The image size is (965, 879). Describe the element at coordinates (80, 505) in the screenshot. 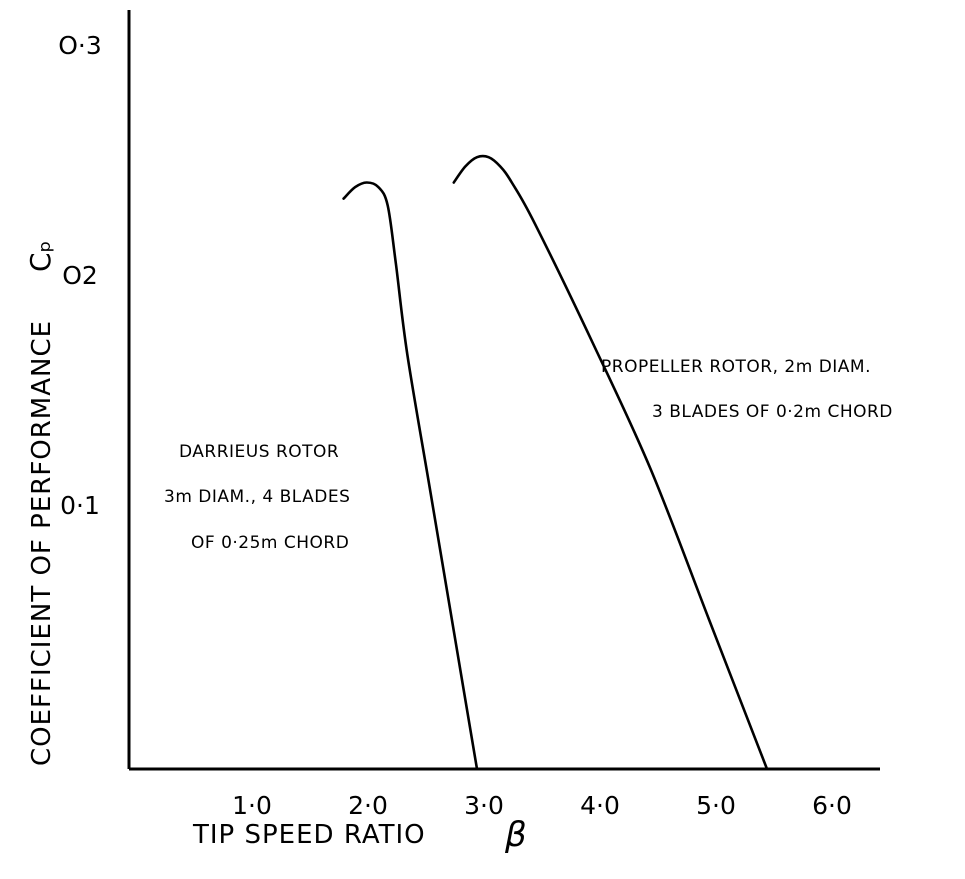

I see `y-tick-label: 0·1` at that location.